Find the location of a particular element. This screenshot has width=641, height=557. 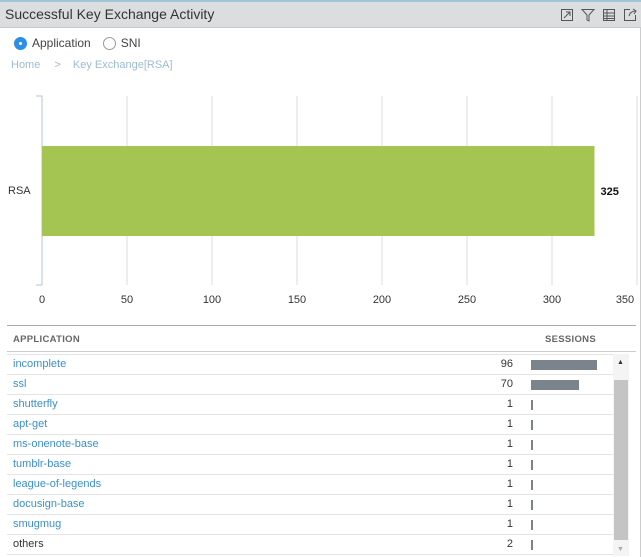

table-row: others 2 is located at coordinates (313, 545).